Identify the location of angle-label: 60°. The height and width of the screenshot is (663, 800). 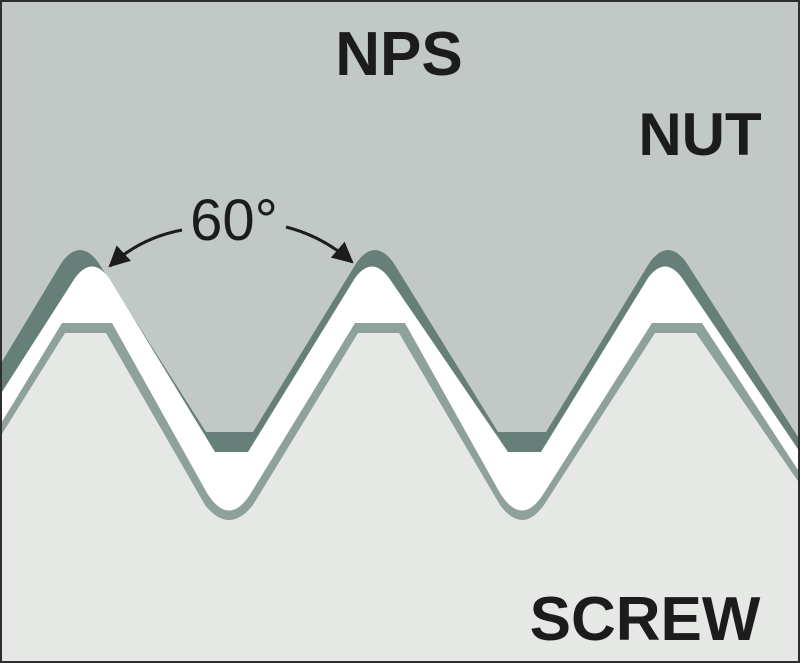
(234, 220).